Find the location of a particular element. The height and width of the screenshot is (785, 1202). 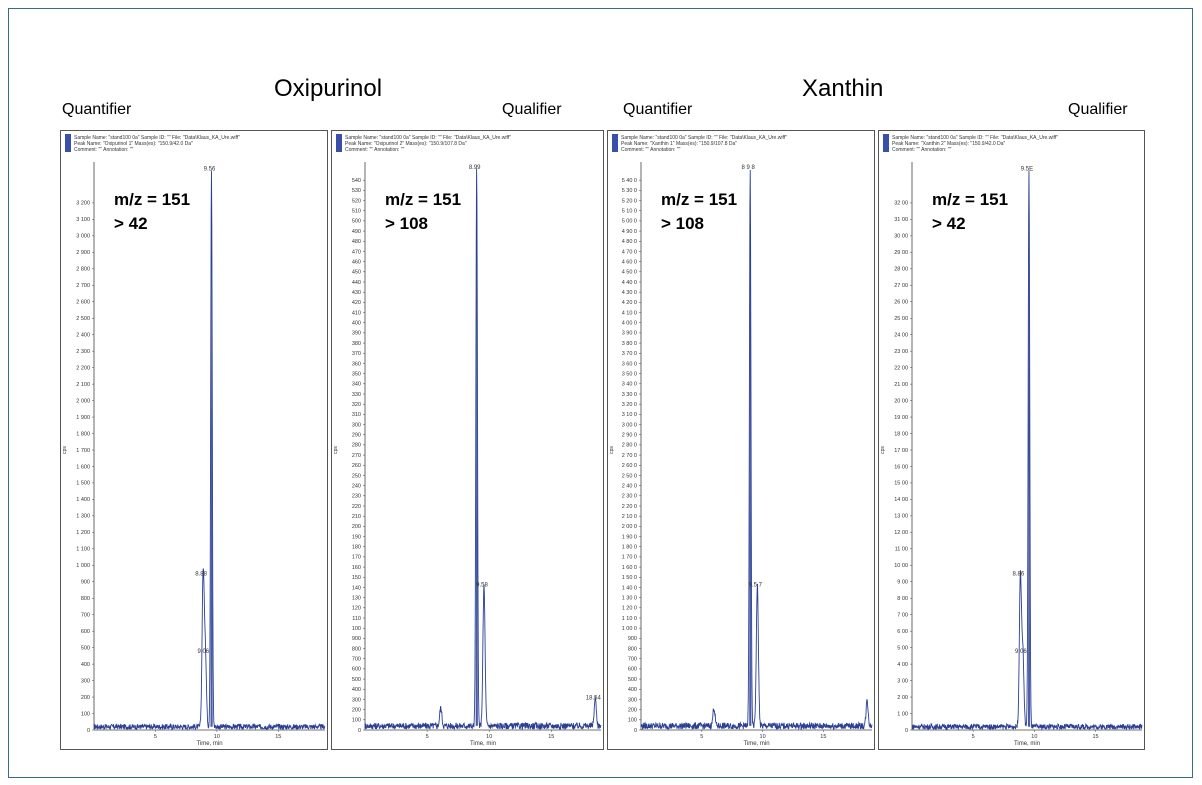

y-tick-label: 19 00 is located at coordinates (901, 418).